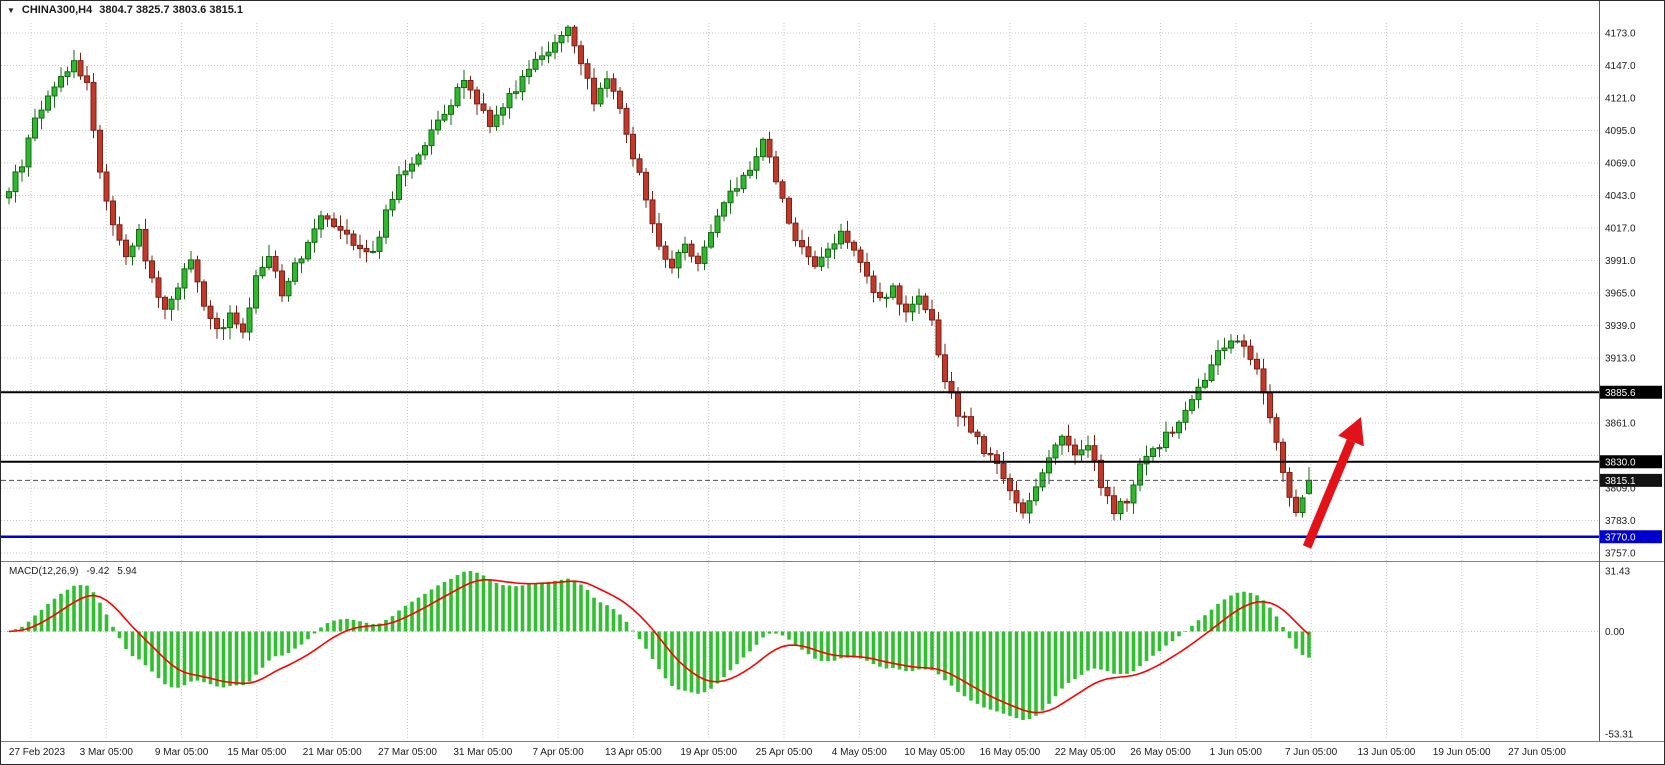 The height and width of the screenshot is (765, 1665). What do you see at coordinates (1333, 483) in the screenshot?
I see `trend-arrow` at bounding box center [1333, 483].